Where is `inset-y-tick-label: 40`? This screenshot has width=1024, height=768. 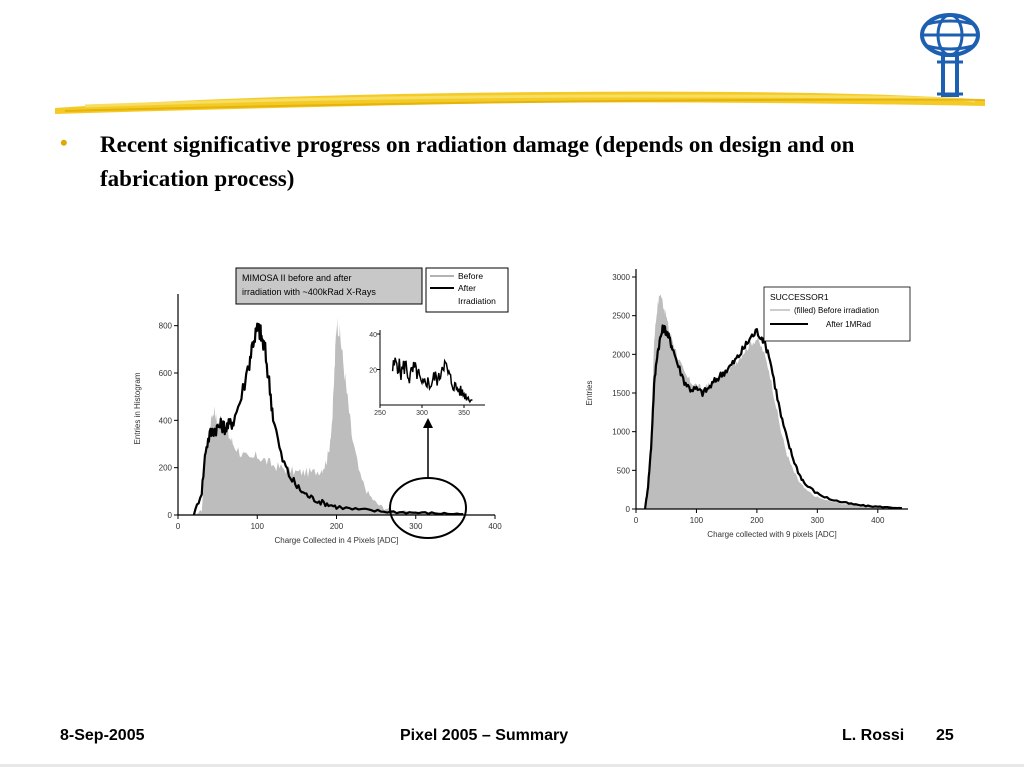 inset-y-tick-label: 40 is located at coordinates (373, 335).